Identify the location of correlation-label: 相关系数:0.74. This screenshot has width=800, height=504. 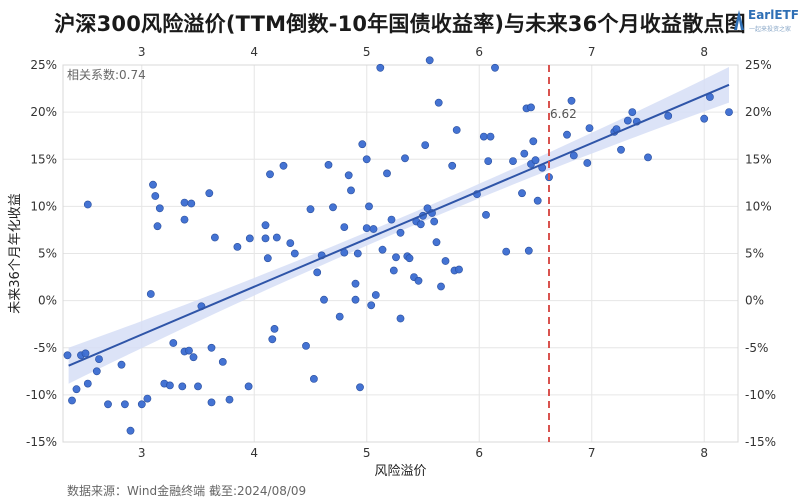
(106, 74).